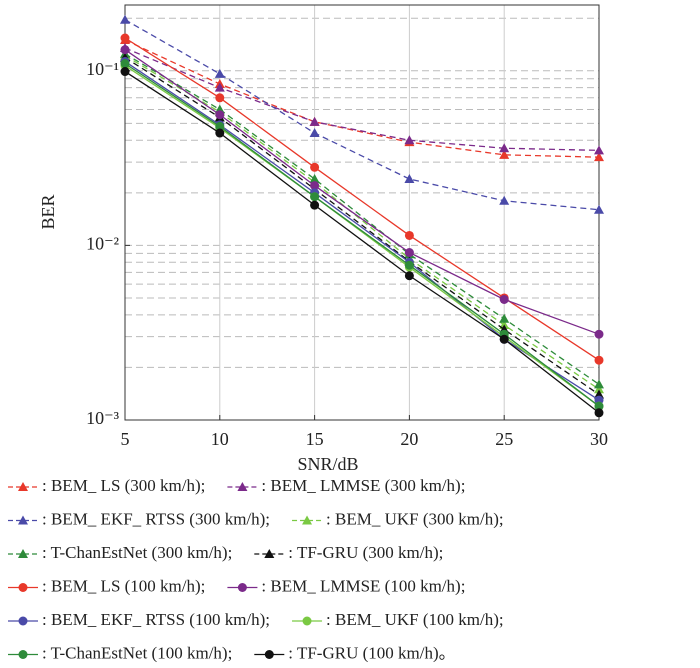 The image size is (700, 668). Describe the element at coordinates (415, 619) in the screenshot. I see `legend-label: : BEM_ UKF (100 km/h);` at that location.